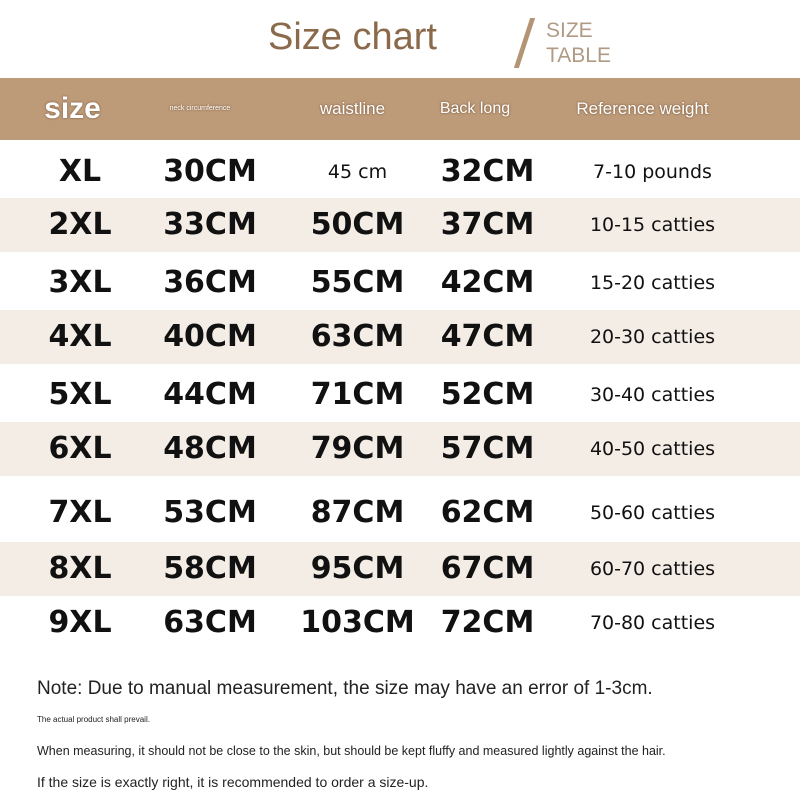 This screenshot has width=800, height=800. Describe the element at coordinates (487, 282) in the screenshot. I see `back-long-cell: 42CM` at that location.